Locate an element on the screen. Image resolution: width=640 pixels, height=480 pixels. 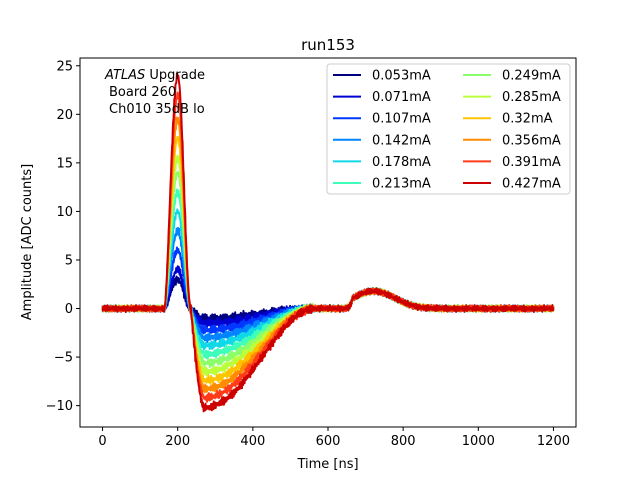
x-tick-label-800: 800 is located at coordinates (403, 441).